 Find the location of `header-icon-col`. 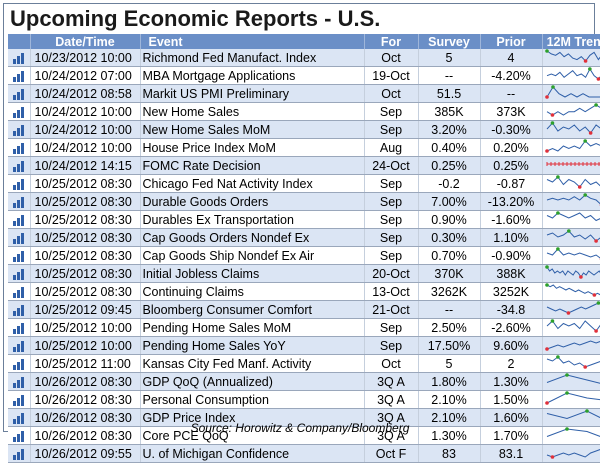

header-icon-col is located at coordinates (19, 41).